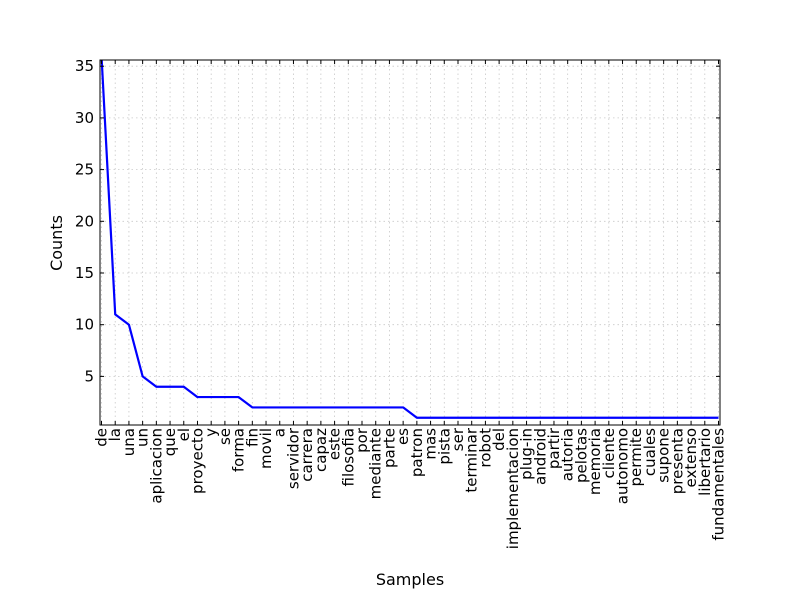  I want to click on x-tick-label: una, so click(129, 442).